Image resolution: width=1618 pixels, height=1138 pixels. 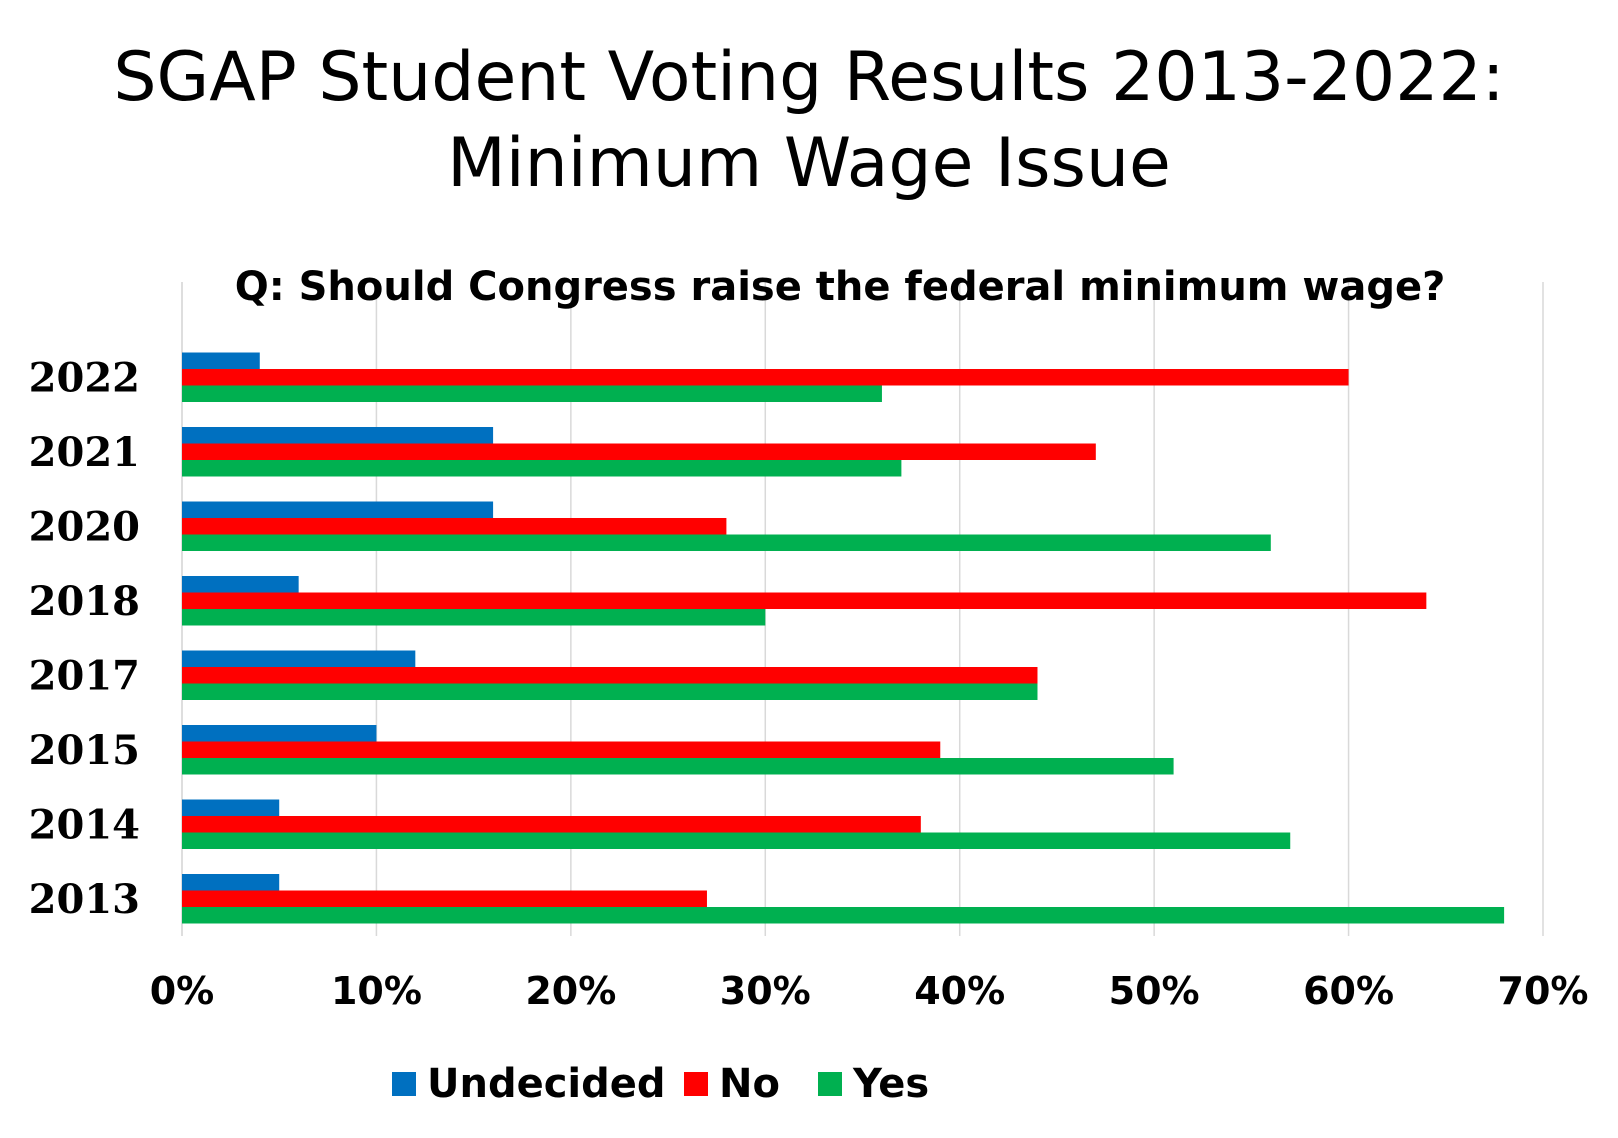 What do you see at coordinates (84, 899) in the screenshot?
I see `category-label: 2013` at bounding box center [84, 899].